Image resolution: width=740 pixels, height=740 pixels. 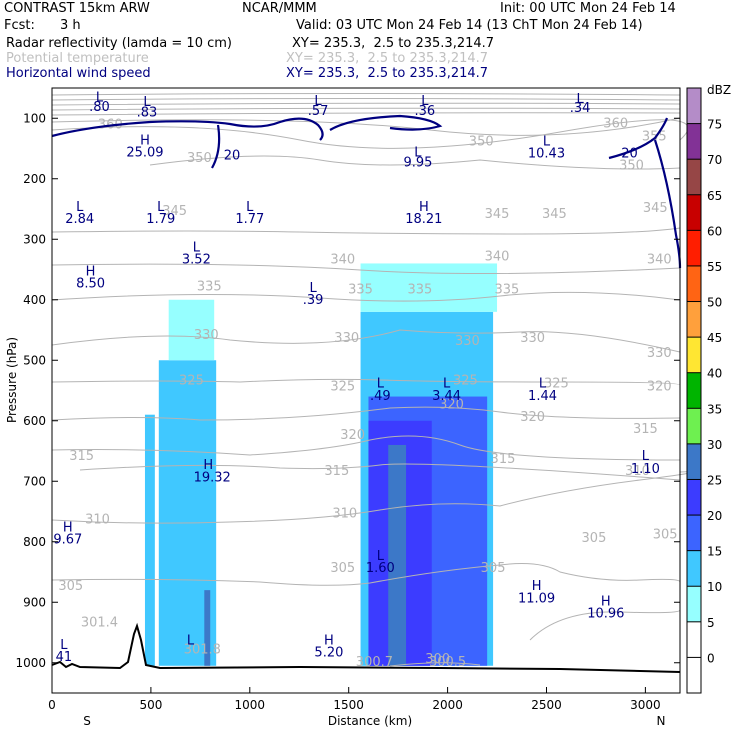 I want to click on wind-label: 10.96, so click(x=605, y=613).